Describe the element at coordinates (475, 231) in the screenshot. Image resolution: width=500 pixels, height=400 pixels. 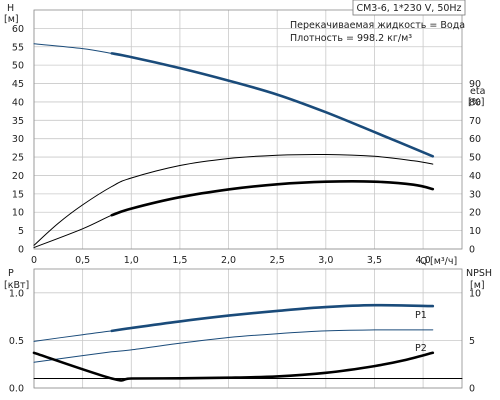
I see `top-y2-tick-label: 10` at that location.